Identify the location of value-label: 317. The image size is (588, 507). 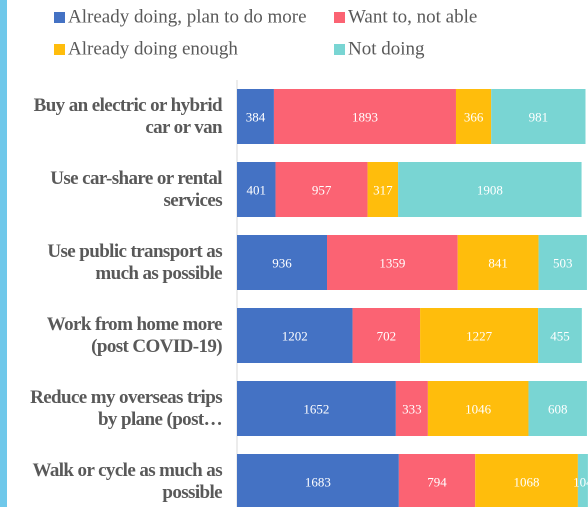
(383, 189).